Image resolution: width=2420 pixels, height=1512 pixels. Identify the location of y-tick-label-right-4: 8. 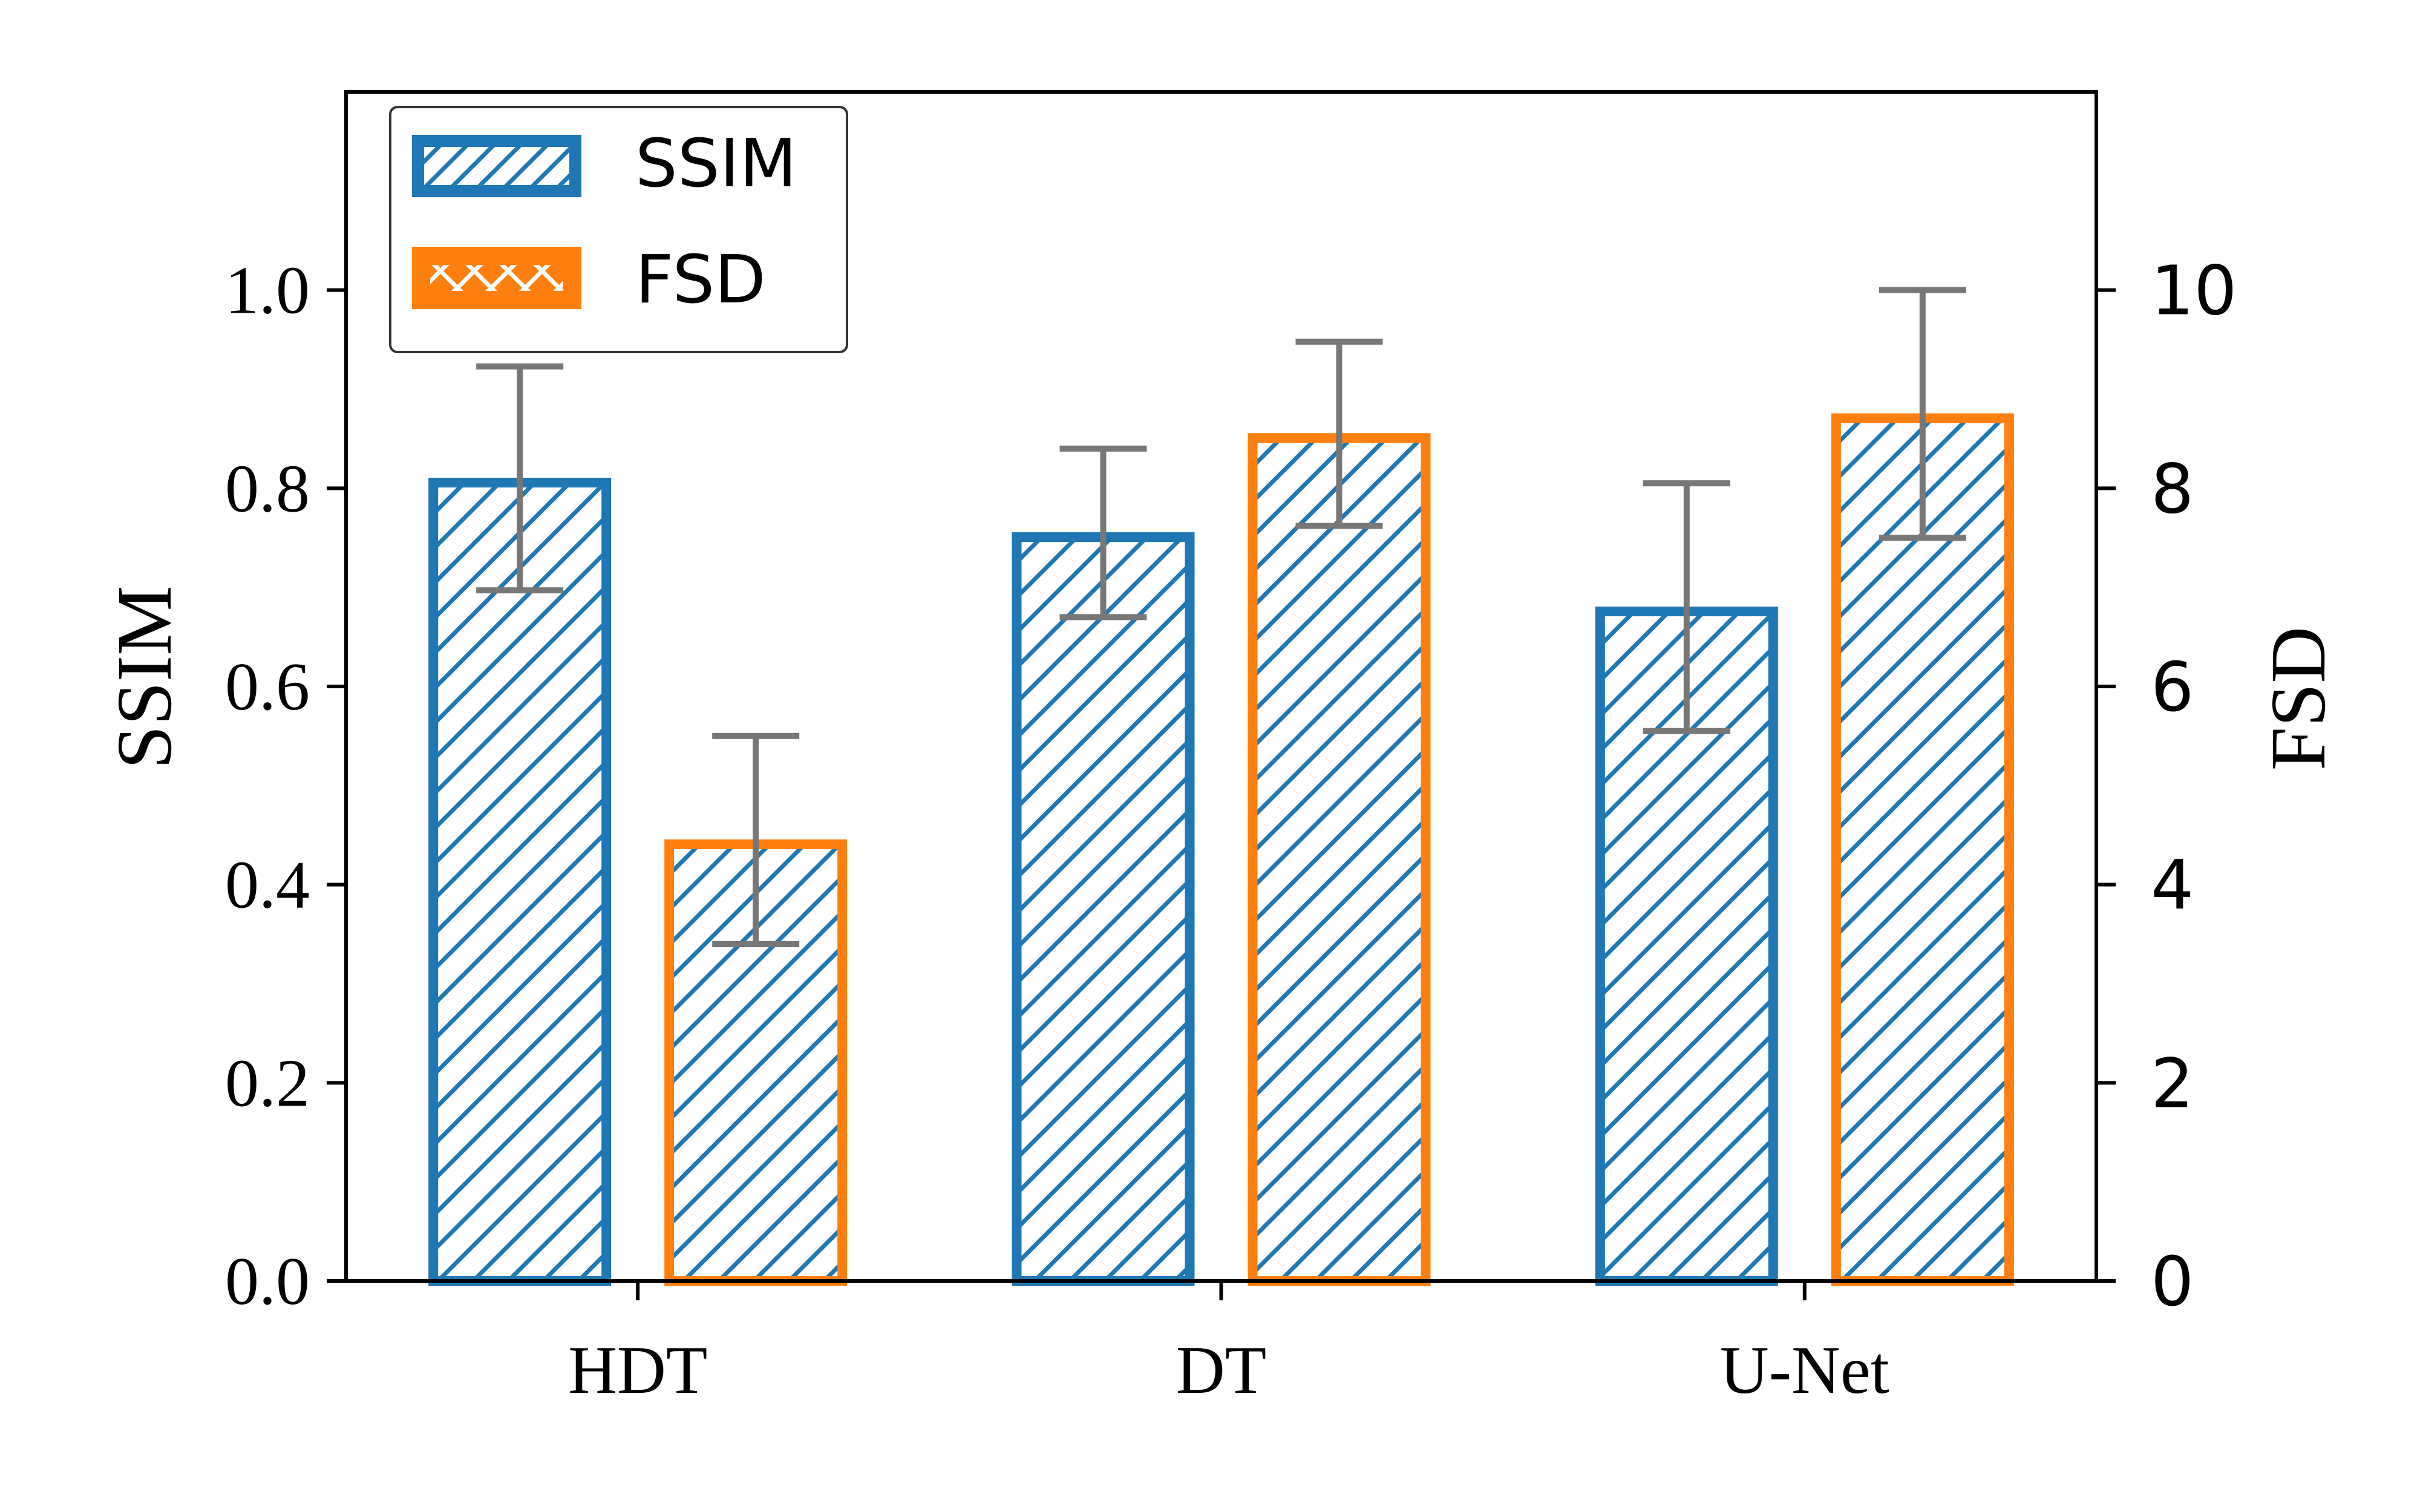
(2172, 489).